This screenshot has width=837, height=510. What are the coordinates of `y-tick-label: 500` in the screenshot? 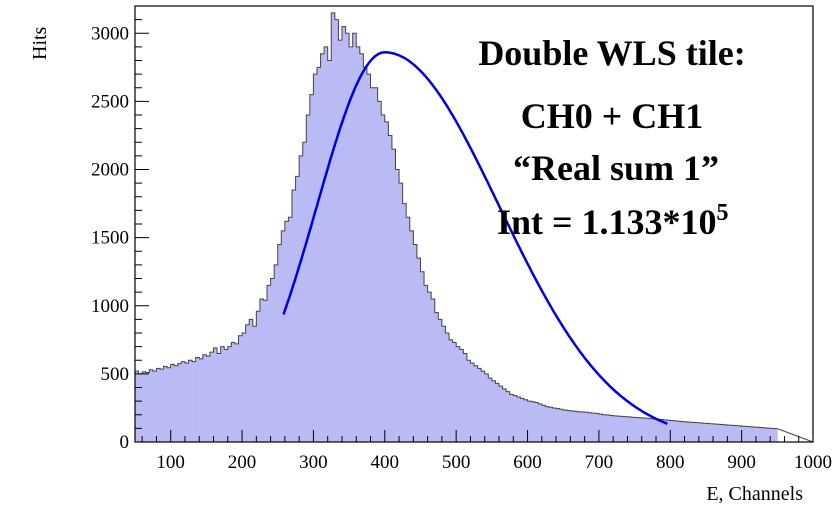 It's located at (115, 374).